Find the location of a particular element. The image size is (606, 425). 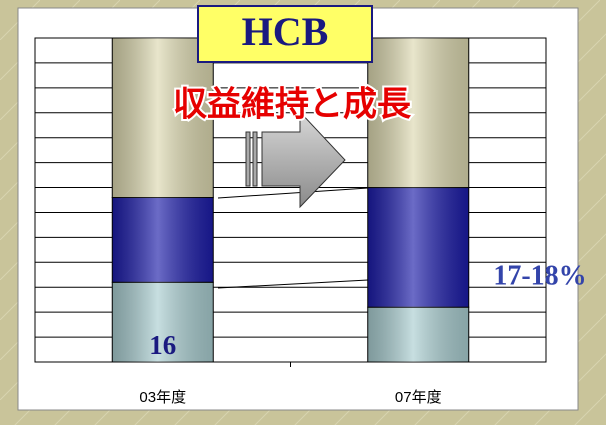

chart-title: HCB is located at coordinates (285, 31).